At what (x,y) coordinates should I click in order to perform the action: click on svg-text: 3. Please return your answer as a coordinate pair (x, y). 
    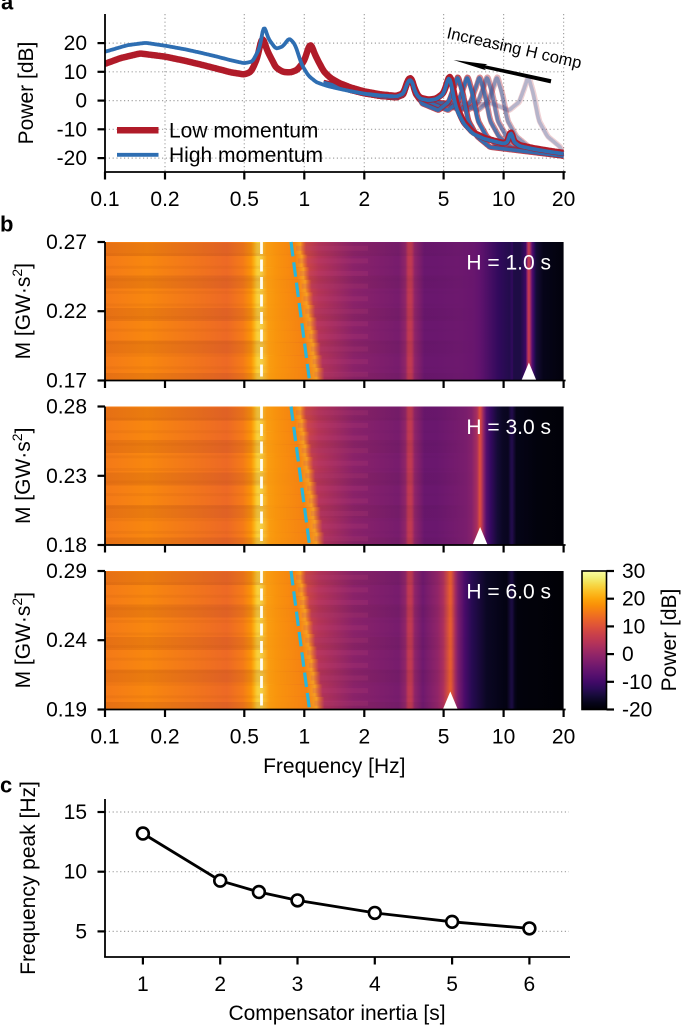
    Looking at the image, I should click on (298, 984).